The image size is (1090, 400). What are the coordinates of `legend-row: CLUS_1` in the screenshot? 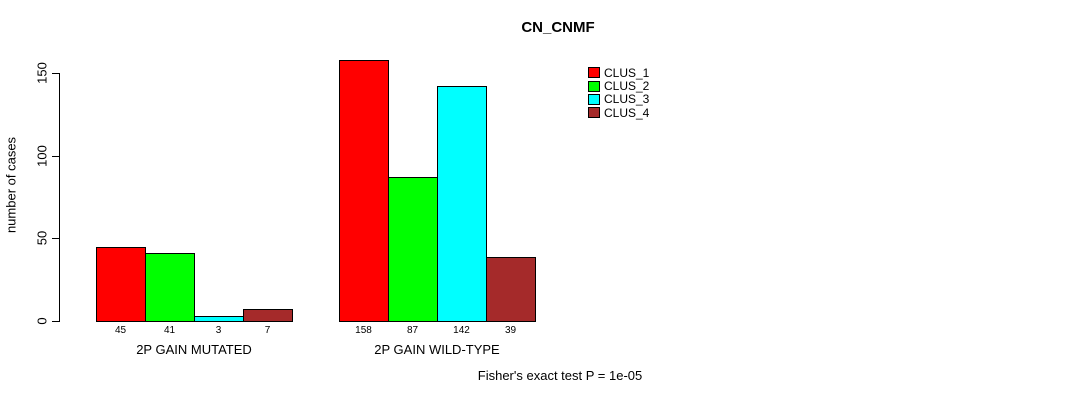 It's located at (619, 72).